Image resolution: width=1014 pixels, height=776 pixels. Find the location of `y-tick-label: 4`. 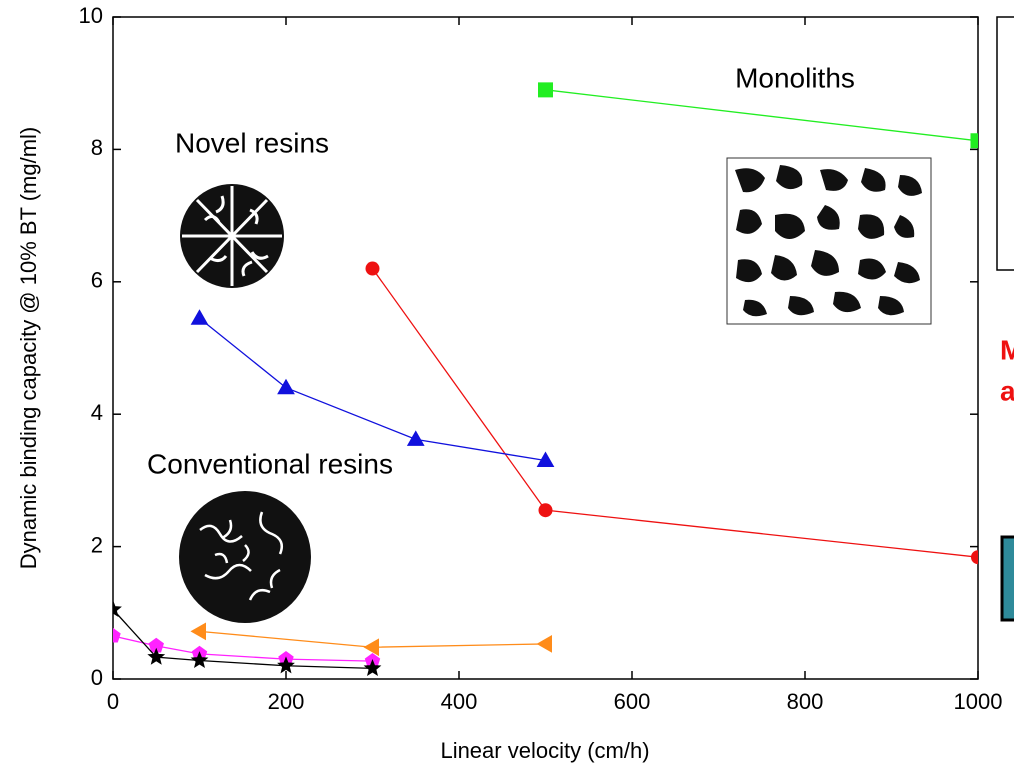

y-tick-label: 4 is located at coordinates (97, 412).